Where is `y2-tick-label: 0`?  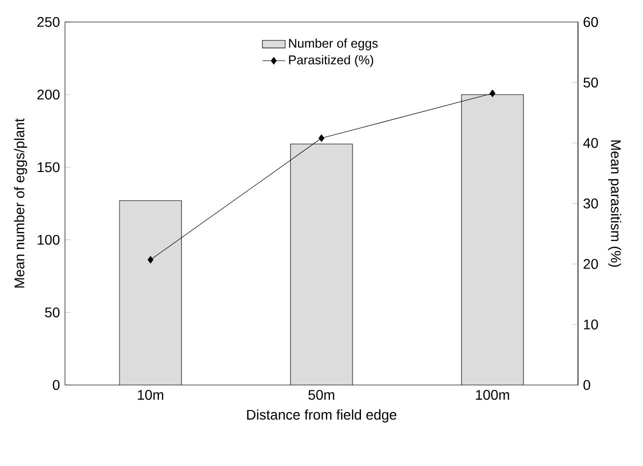 y2-tick-label: 0 is located at coordinates (586, 385).